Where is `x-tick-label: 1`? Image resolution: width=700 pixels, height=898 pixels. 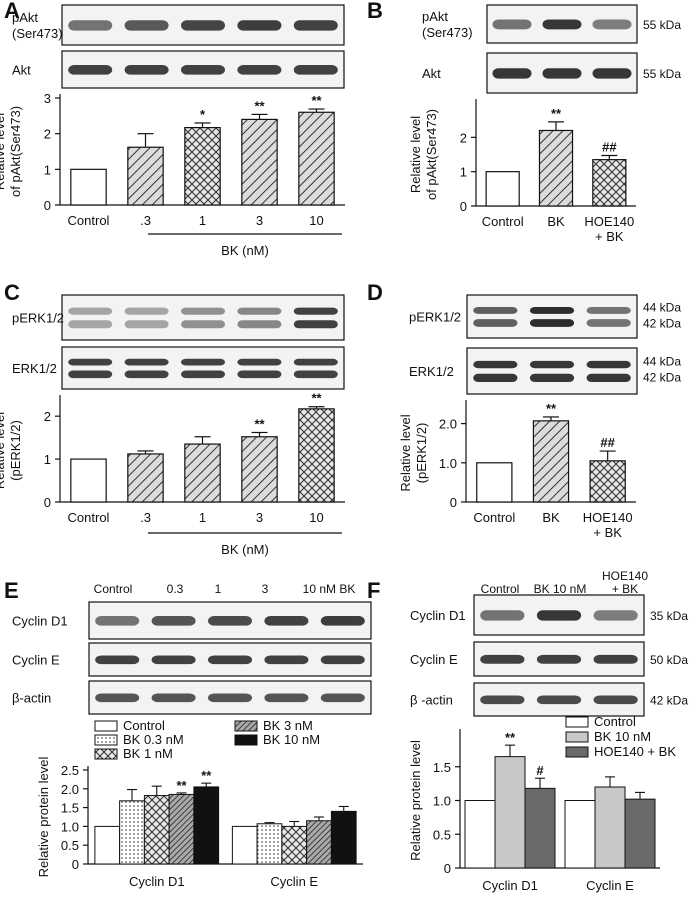
x-tick-label: 1 is located at coordinates (202, 220).